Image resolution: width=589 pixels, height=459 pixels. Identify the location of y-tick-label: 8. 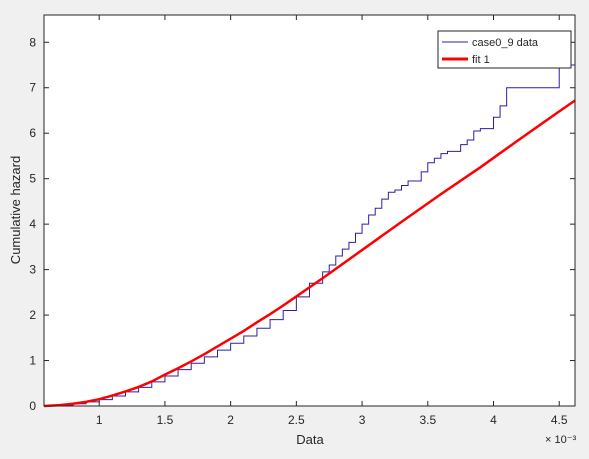
(32, 42).